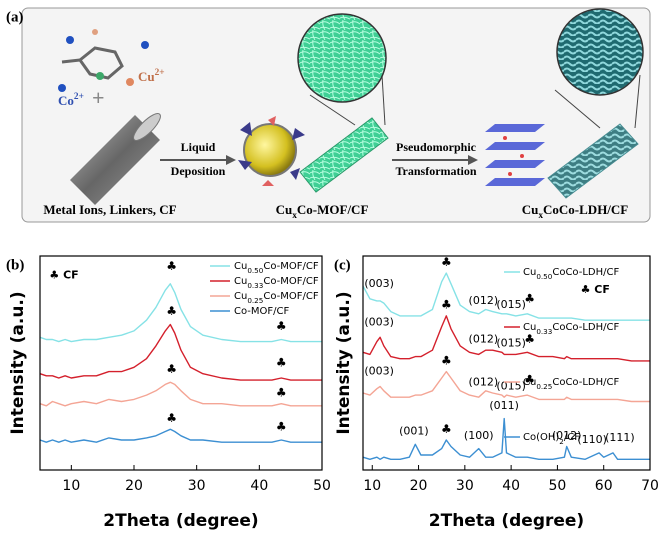  What do you see at coordinates (115, 159) in the screenshot?
I see `carbon-fiber` at bounding box center [115, 159].